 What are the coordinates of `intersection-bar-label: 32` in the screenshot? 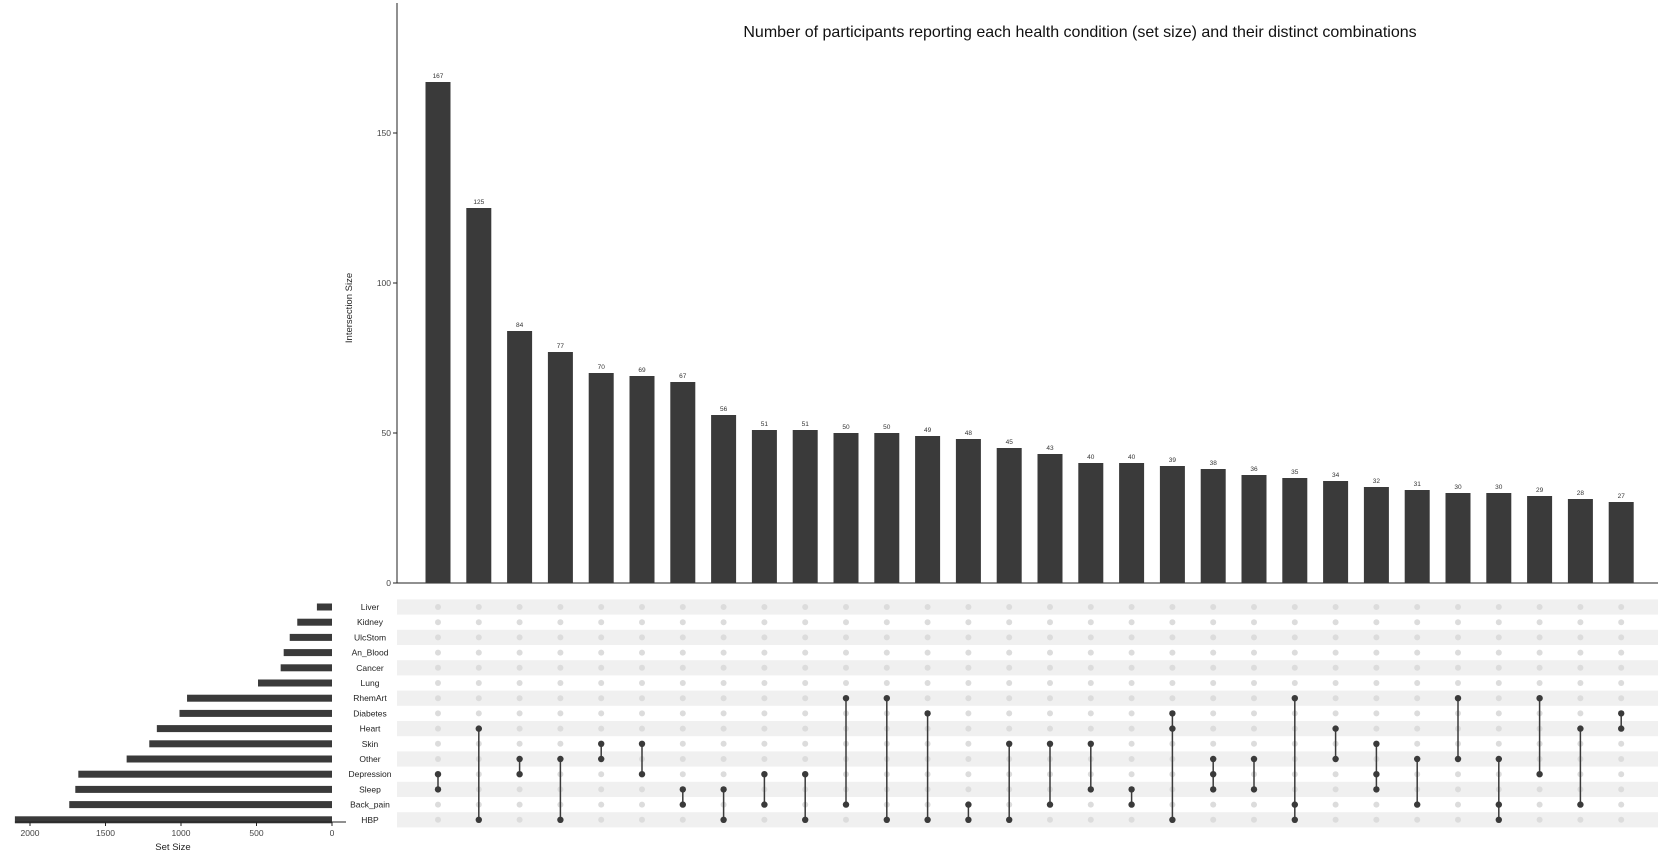 It's located at (1377, 481).